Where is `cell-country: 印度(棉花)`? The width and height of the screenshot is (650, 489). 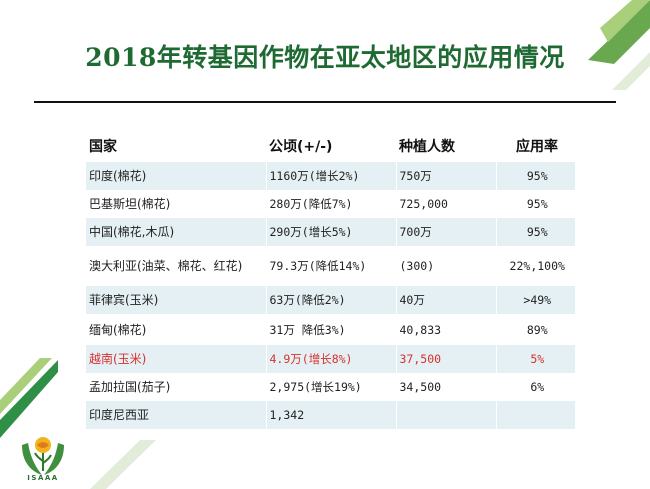
cell-country: 印度(棉花) is located at coordinates (176, 176).